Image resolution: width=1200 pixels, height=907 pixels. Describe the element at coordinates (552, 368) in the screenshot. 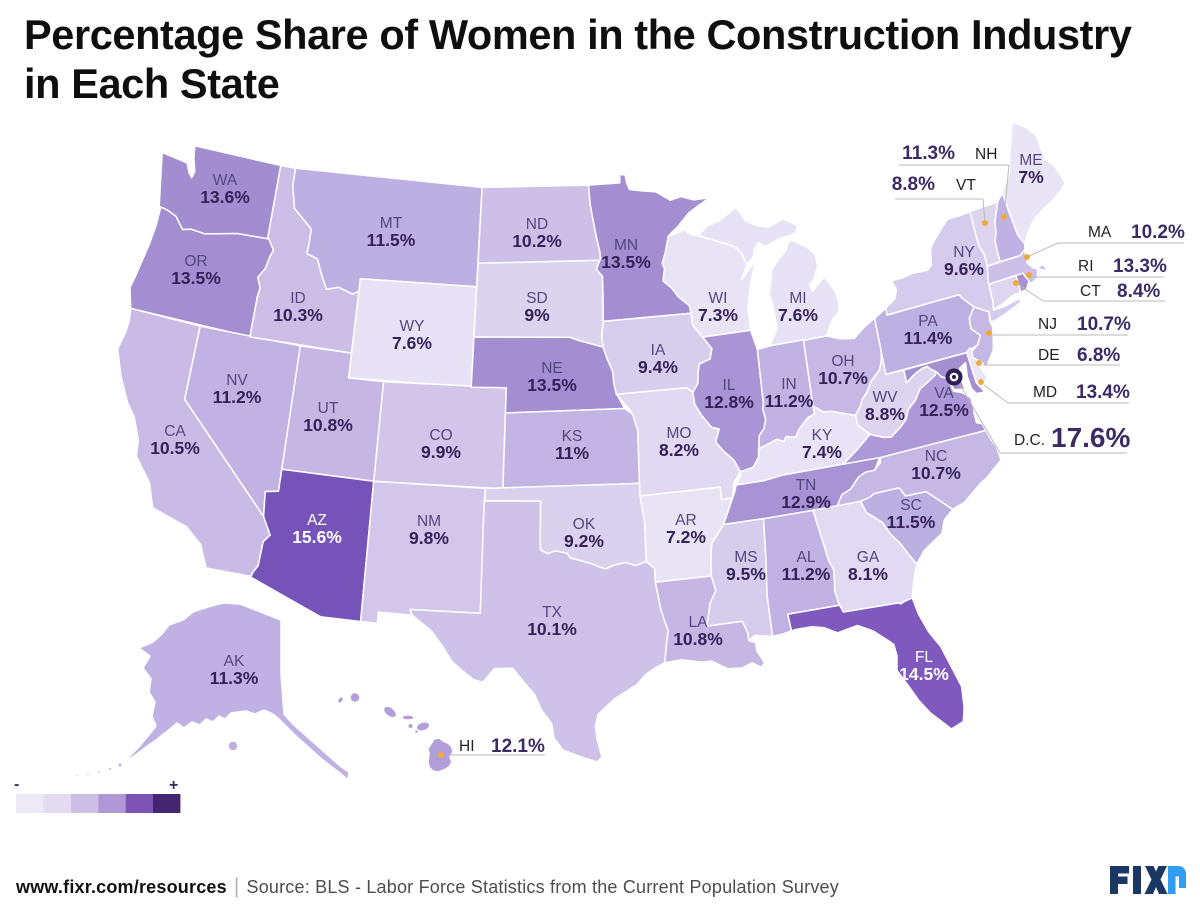

I see `svg-text: NE` at that location.